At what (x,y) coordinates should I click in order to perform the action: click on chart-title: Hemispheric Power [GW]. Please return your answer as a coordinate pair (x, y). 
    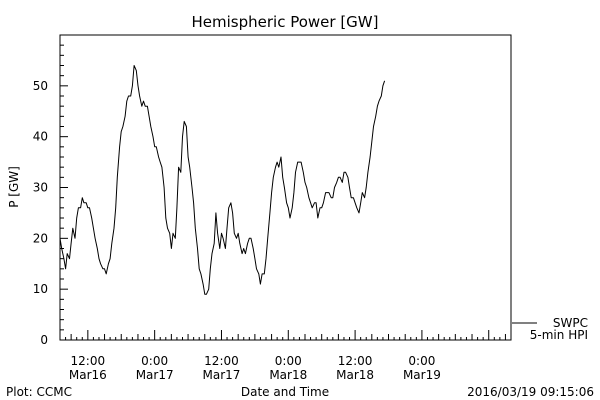
    Looking at the image, I should click on (285, 22).